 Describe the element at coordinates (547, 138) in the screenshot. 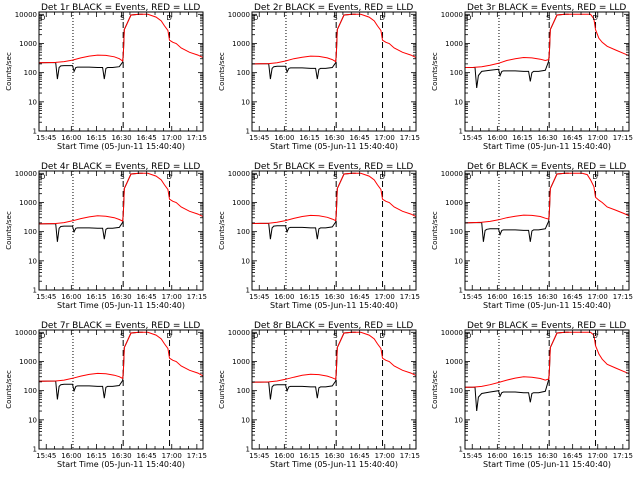

I see `x-tick-label: 16:30` at that location.